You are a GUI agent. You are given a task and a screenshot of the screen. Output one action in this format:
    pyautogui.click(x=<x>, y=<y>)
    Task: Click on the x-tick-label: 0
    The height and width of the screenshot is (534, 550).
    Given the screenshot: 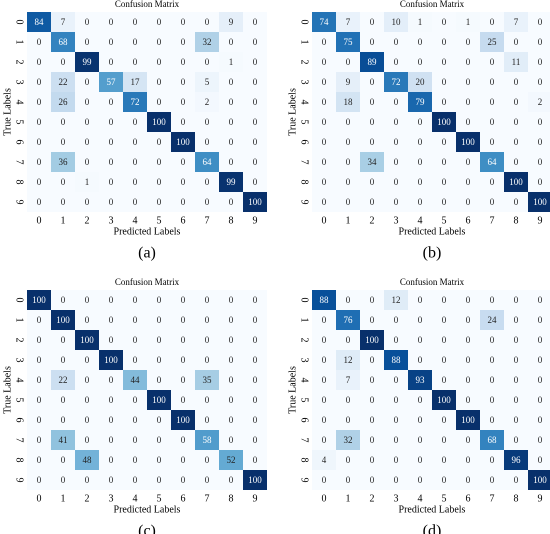 What is the action you would take?
    pyautogui.click(x=39, y=220)
    